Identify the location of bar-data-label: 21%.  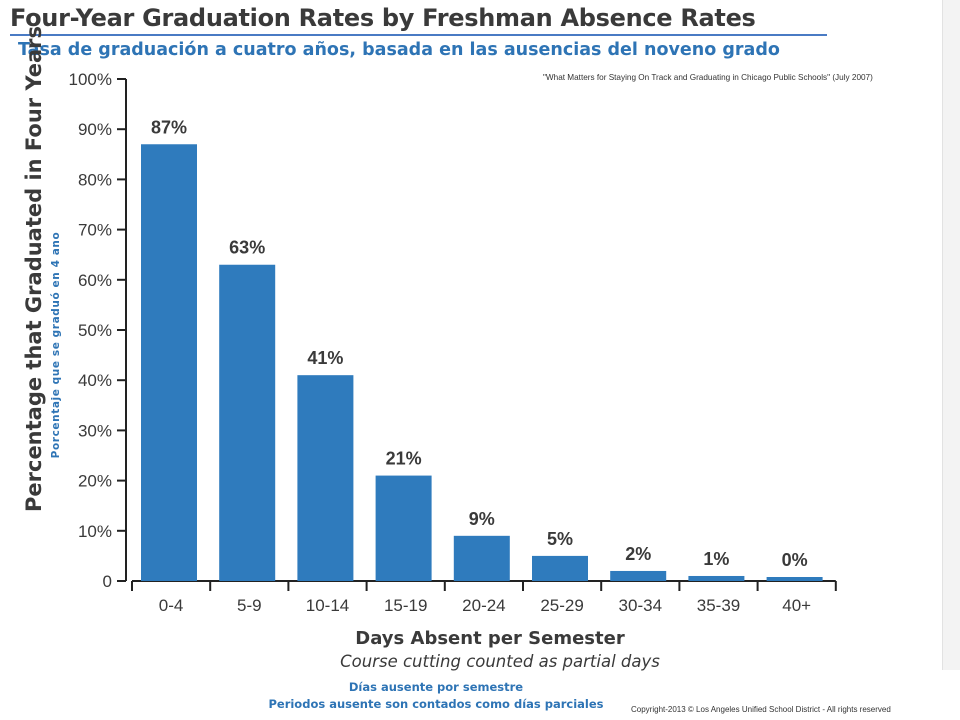
(404, 459).